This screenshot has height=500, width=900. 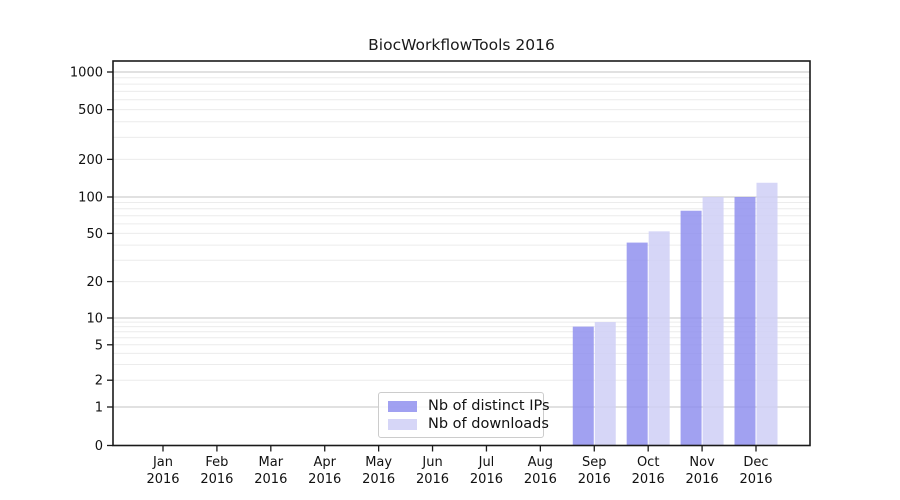 I want to click on bar-oct-downloads, so click(x=659, y=338).